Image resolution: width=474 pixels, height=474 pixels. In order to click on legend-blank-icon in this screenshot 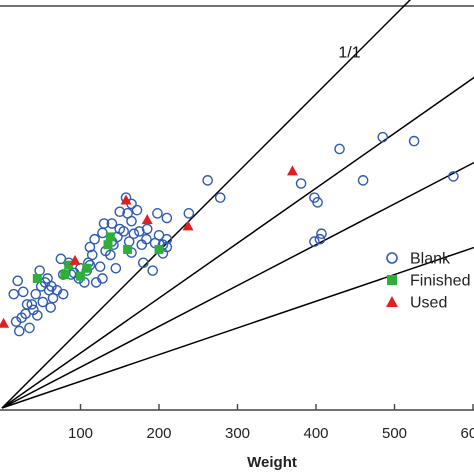, I will do `click(392, 258)`.